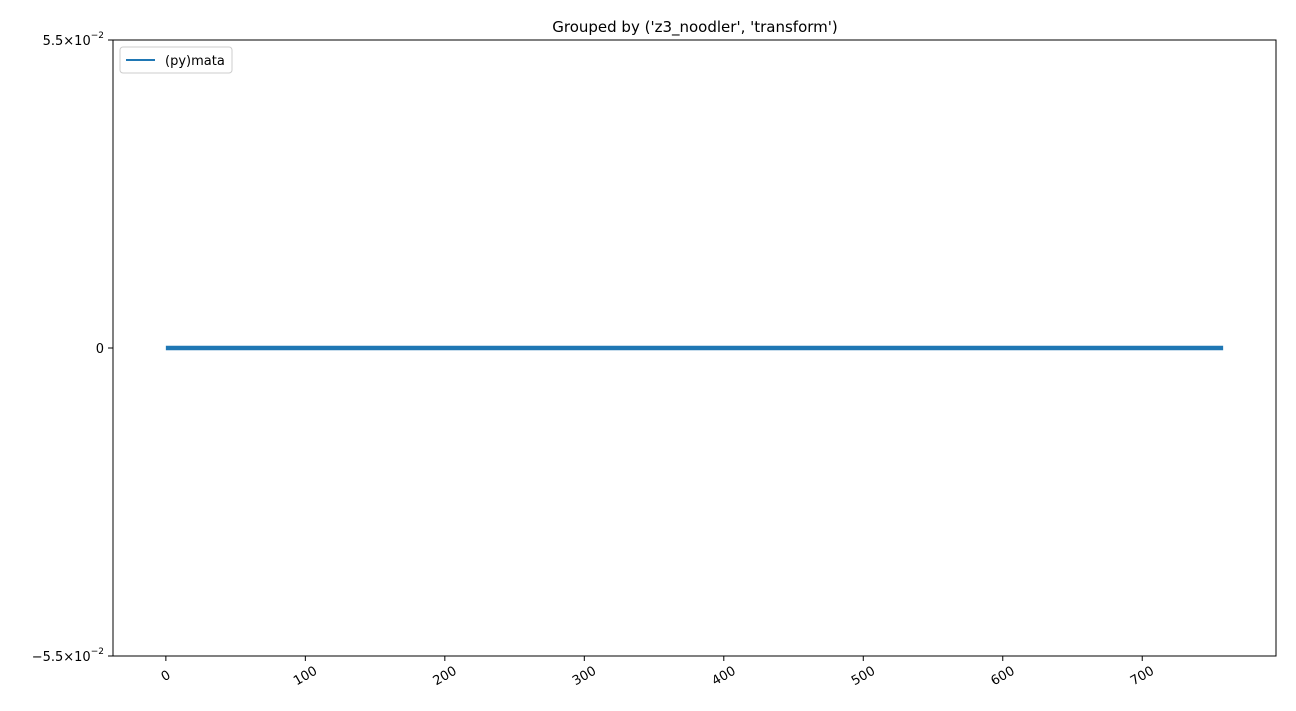 The width and height of the screenshot is (1296, 711). Describe the element at coordinates (166, 676) in the screenshot. I see `x-tick-label: 0` at that location.